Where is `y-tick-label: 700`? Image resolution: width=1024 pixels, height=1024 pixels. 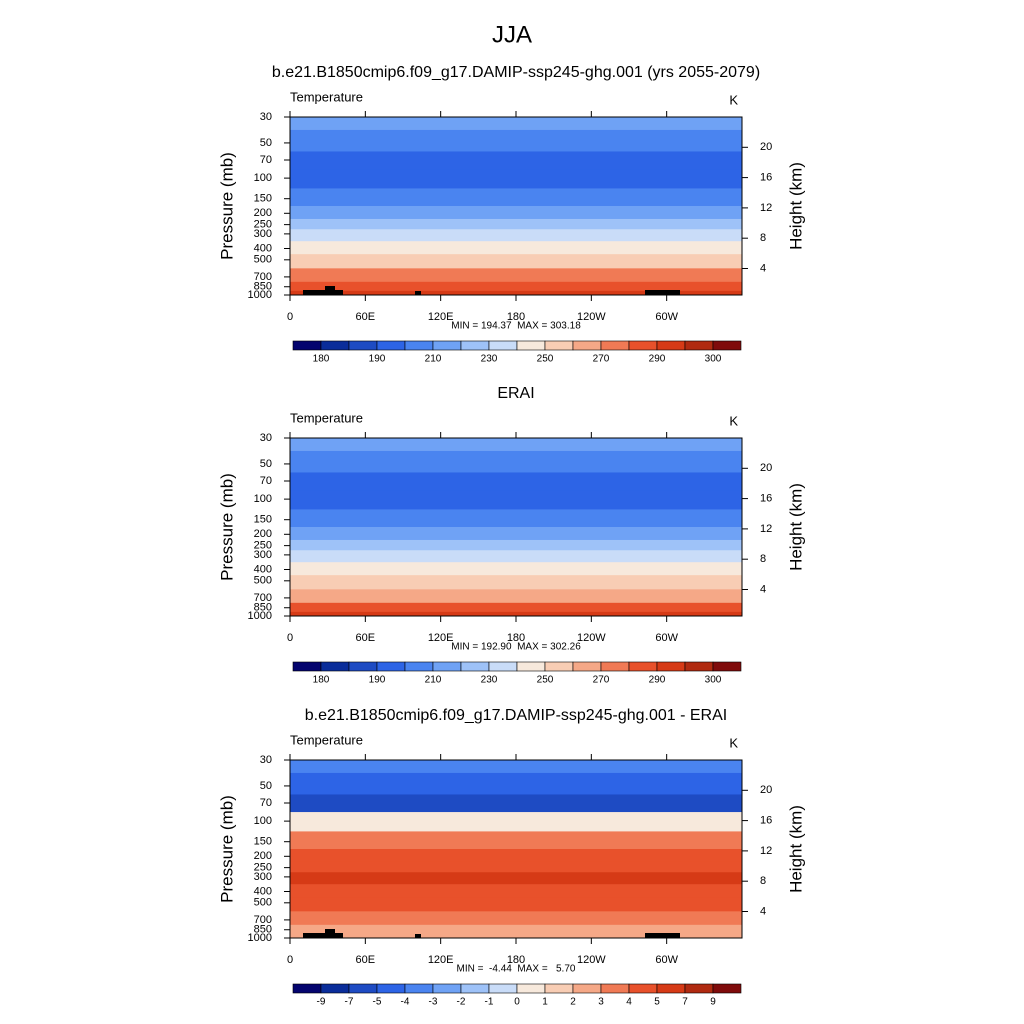 y-tick-label: 700 is located at coordinates (263, 277).